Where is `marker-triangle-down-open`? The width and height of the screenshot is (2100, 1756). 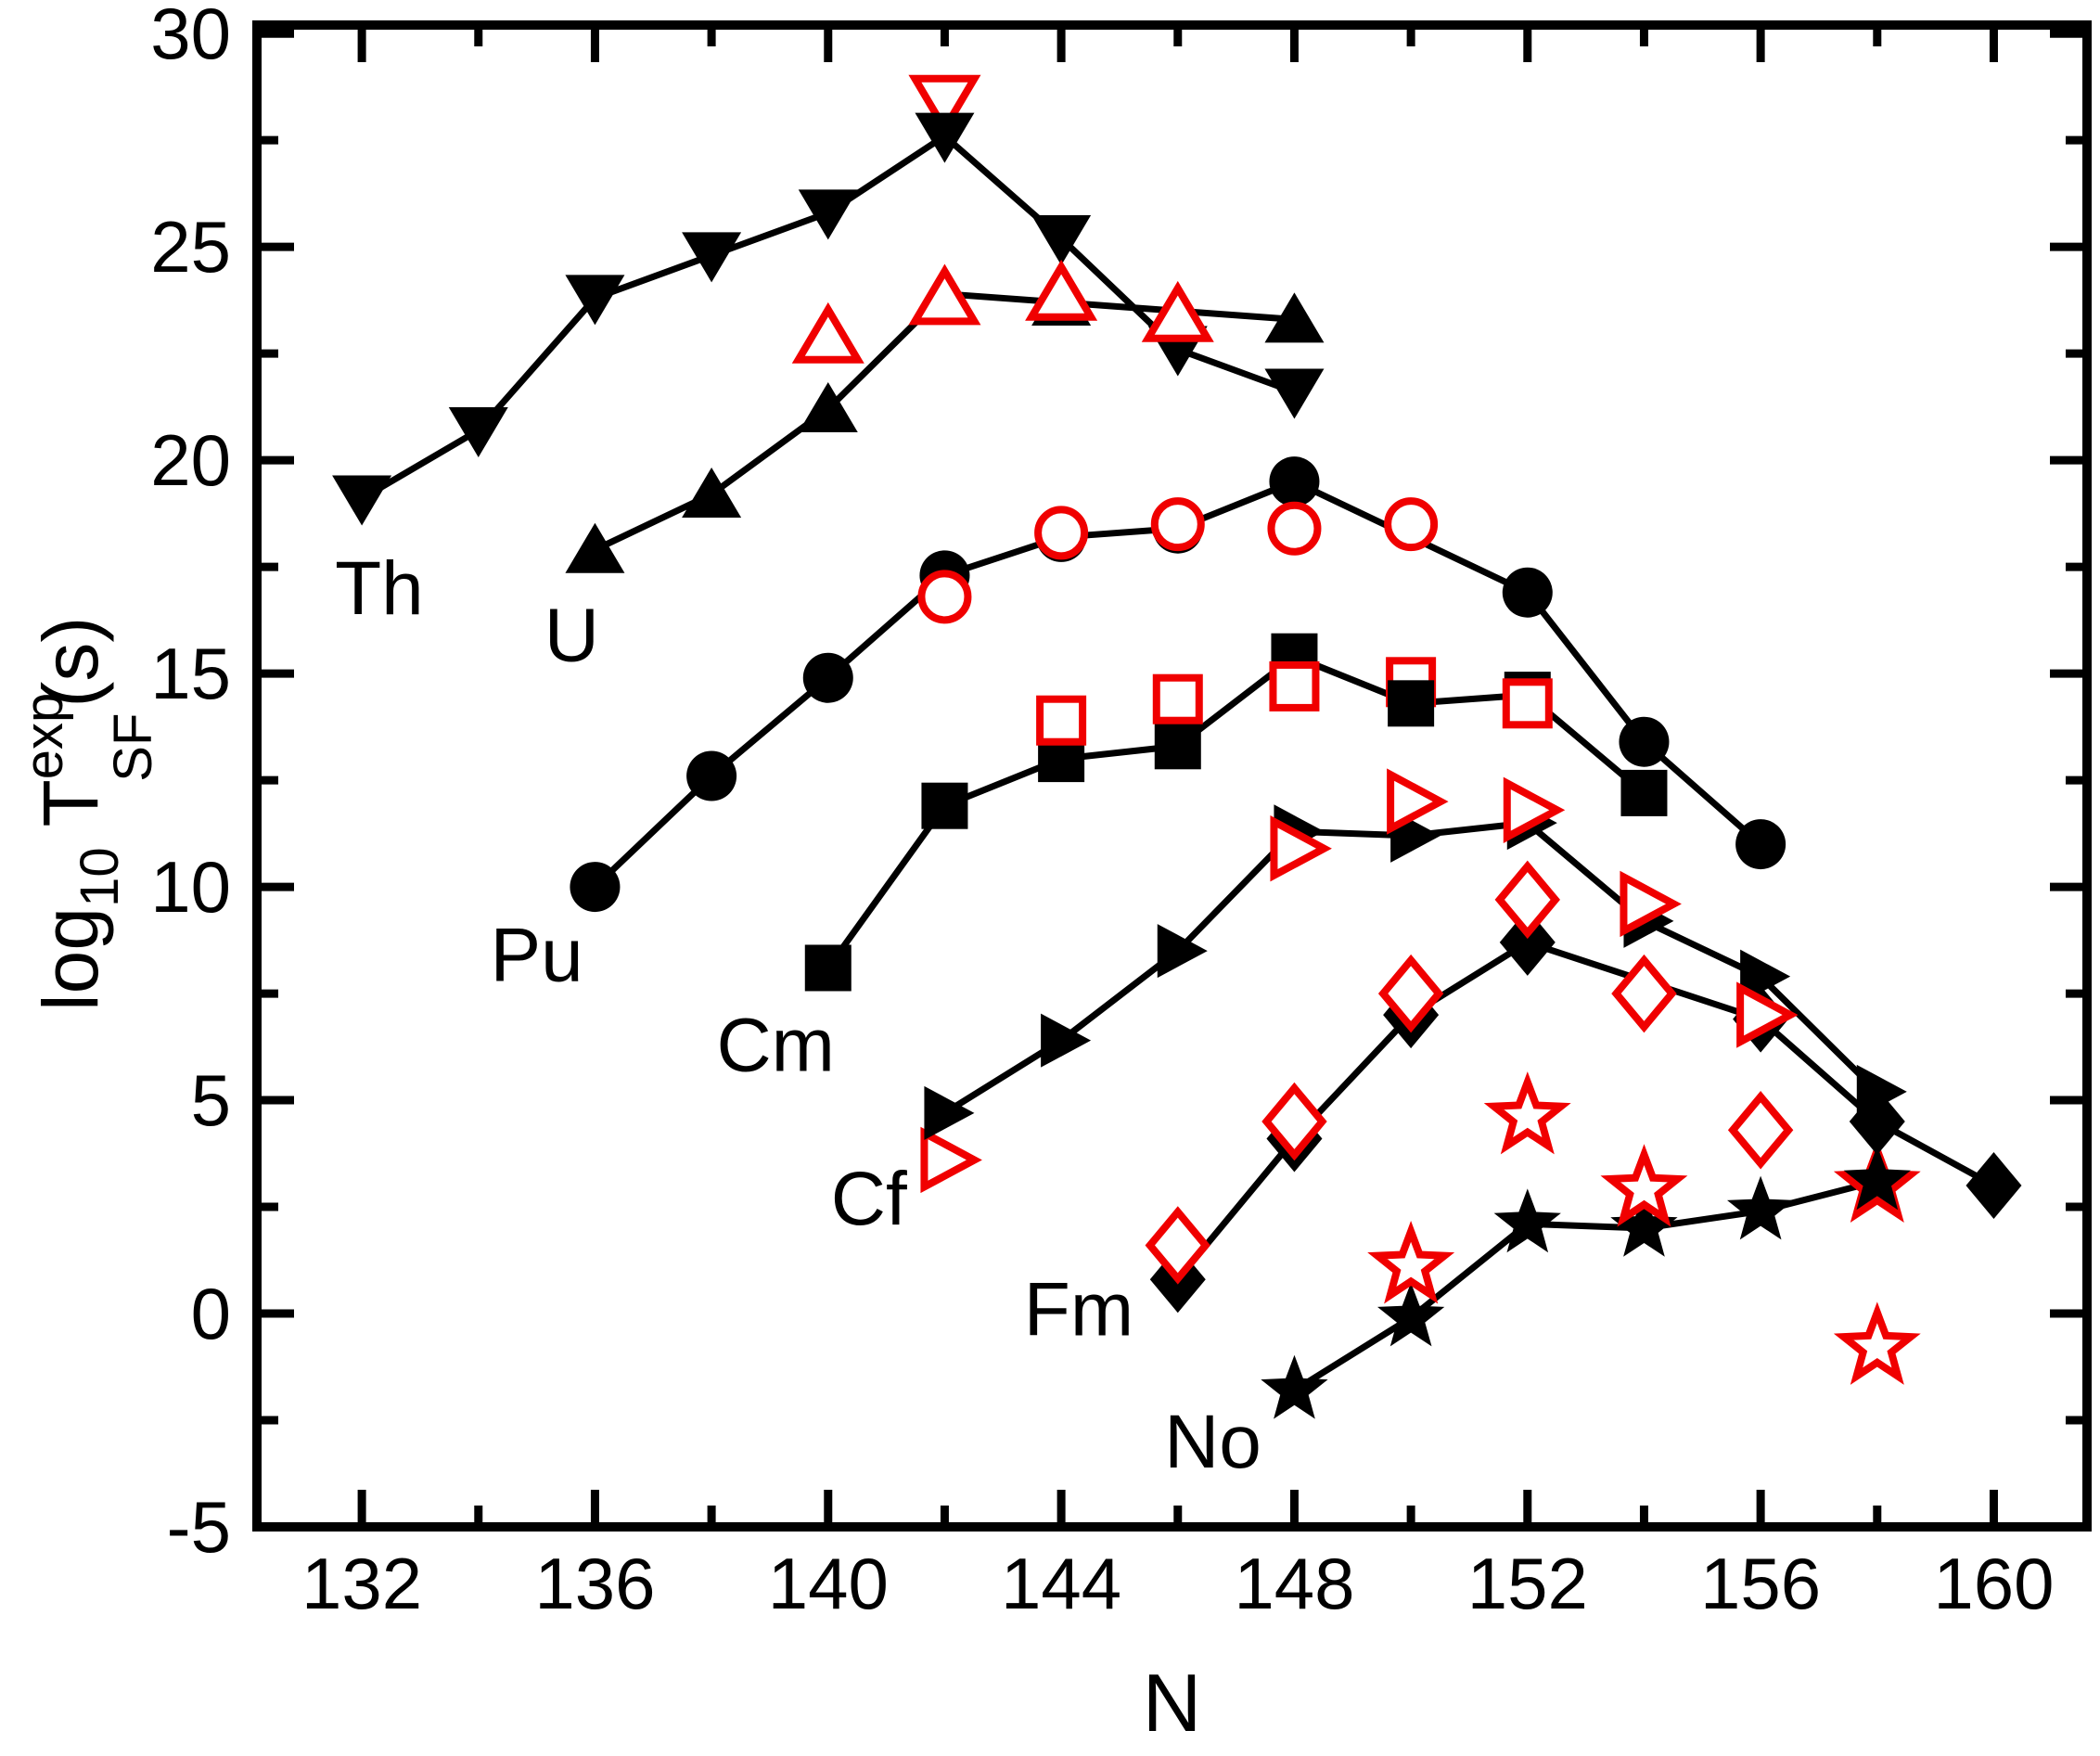 marker-triangle-down-open is located at coordinates (944, 105).